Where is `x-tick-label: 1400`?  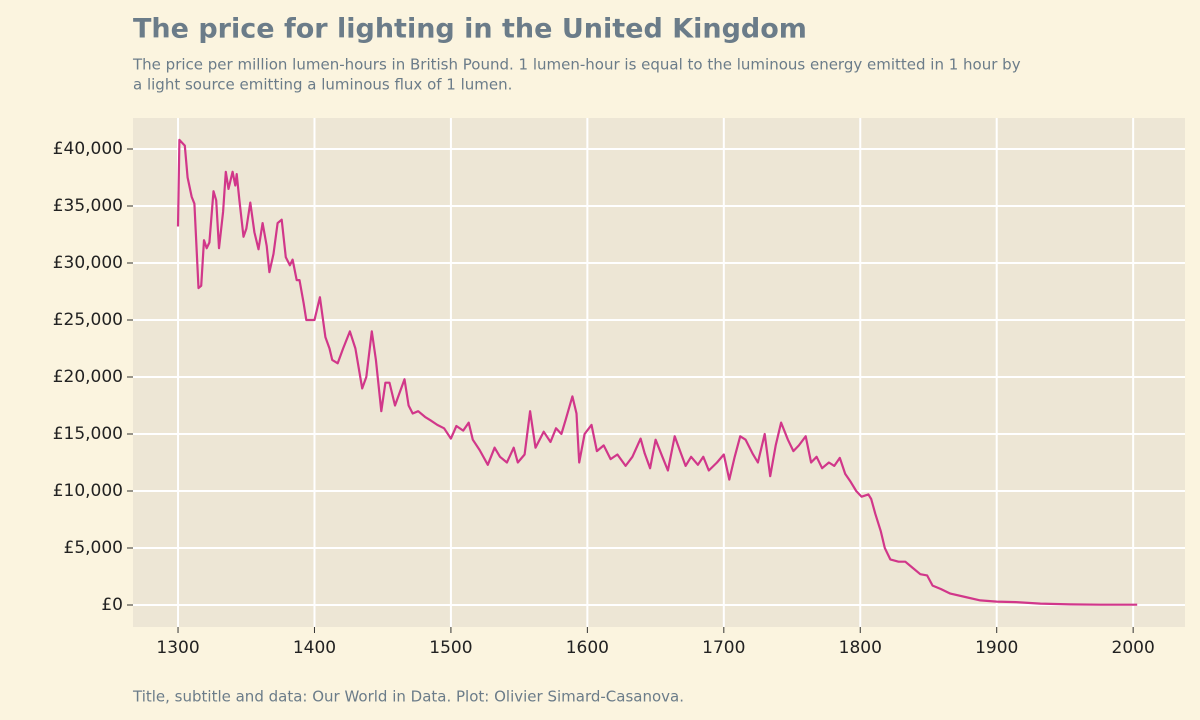 x-tick-label: 1400 is located at coordinates (314, 648).